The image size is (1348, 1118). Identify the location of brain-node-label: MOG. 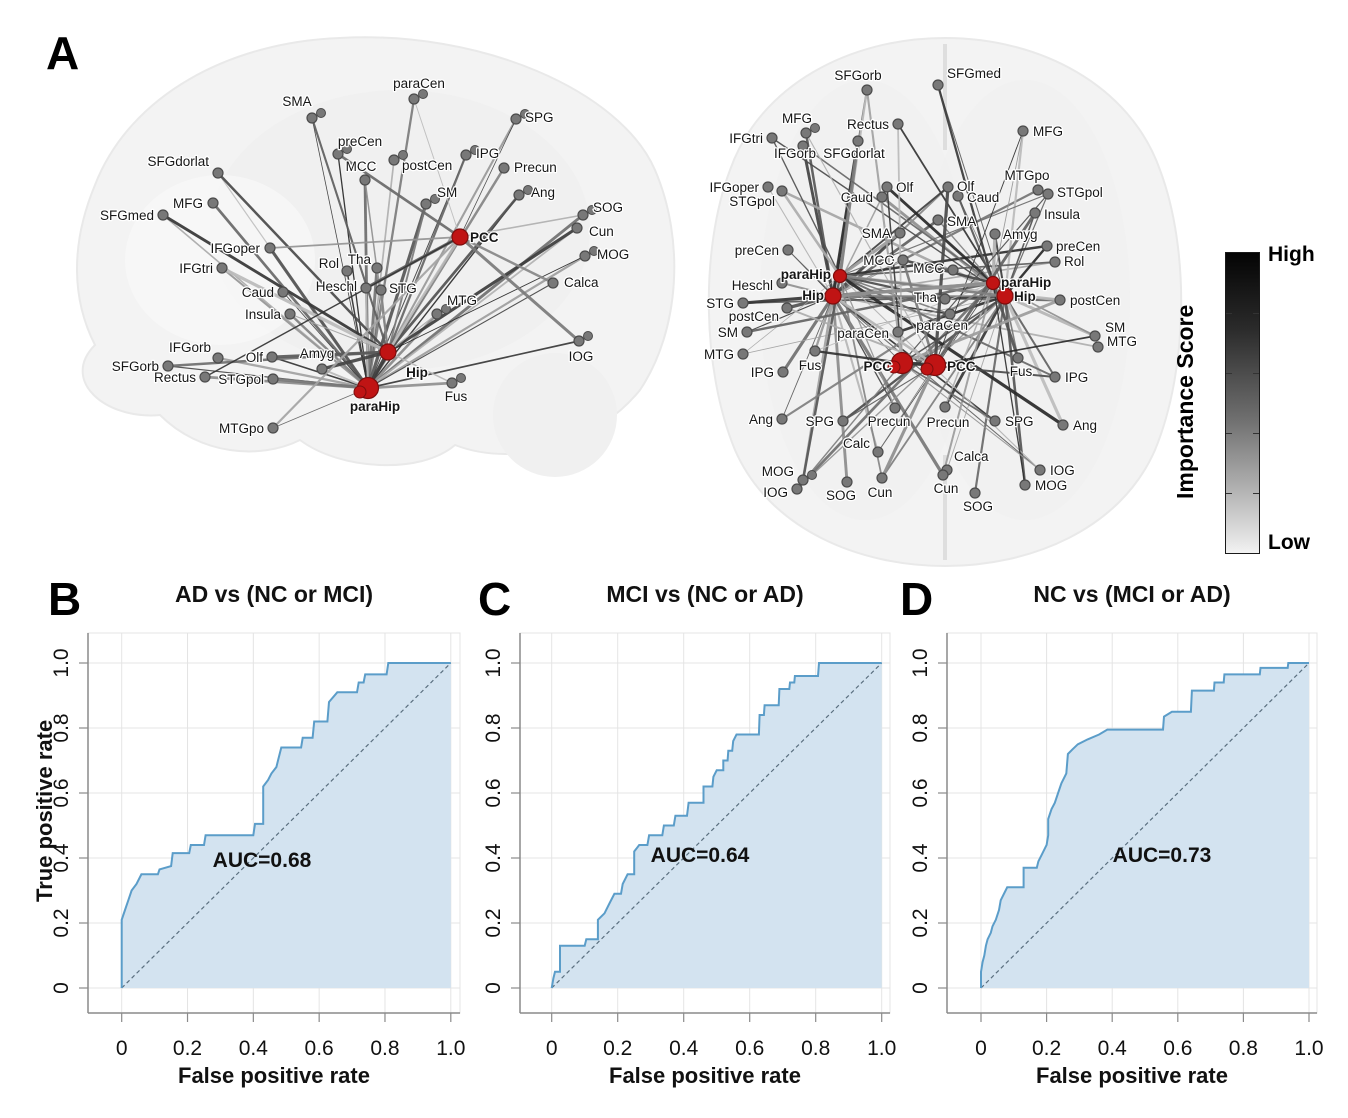
(778, 471).